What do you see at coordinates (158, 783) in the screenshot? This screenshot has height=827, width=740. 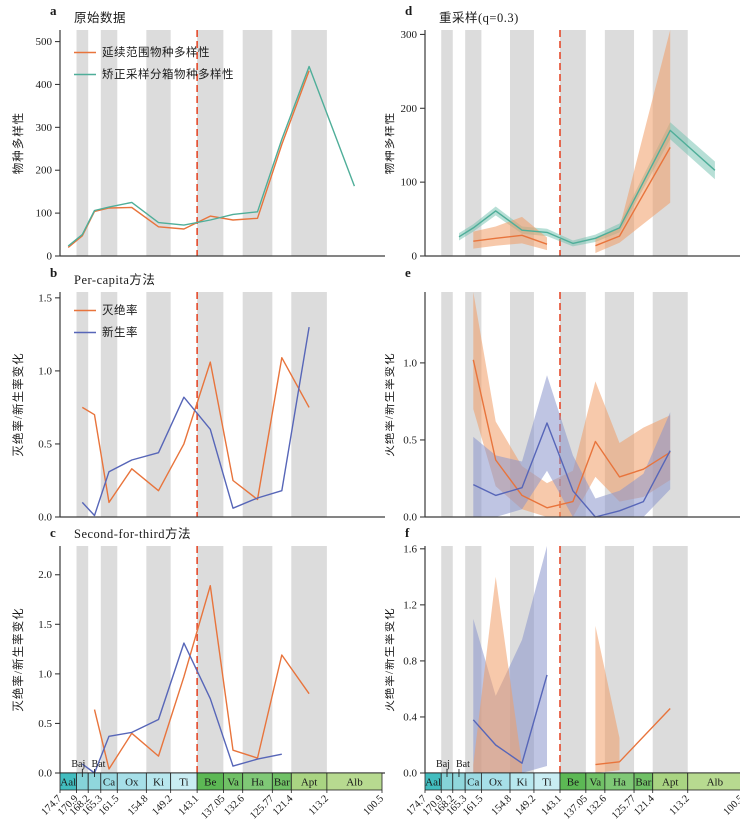 I see `stage-label: Ki` at bounding box center [158, 783].